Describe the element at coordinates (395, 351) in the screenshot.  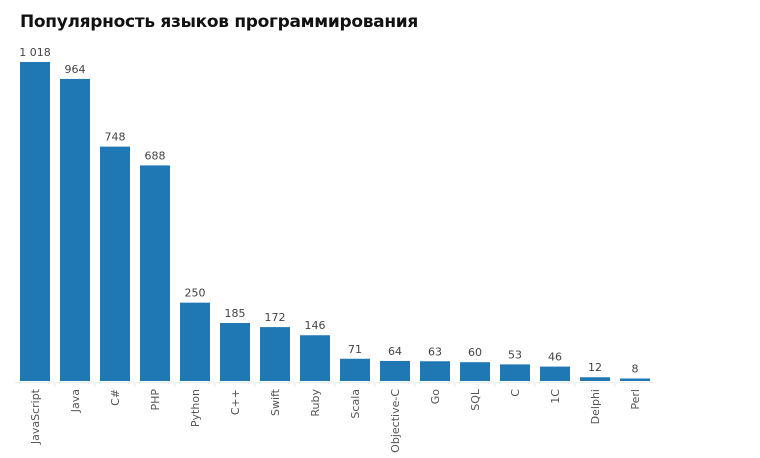
I see `data-label: 64` at that location.